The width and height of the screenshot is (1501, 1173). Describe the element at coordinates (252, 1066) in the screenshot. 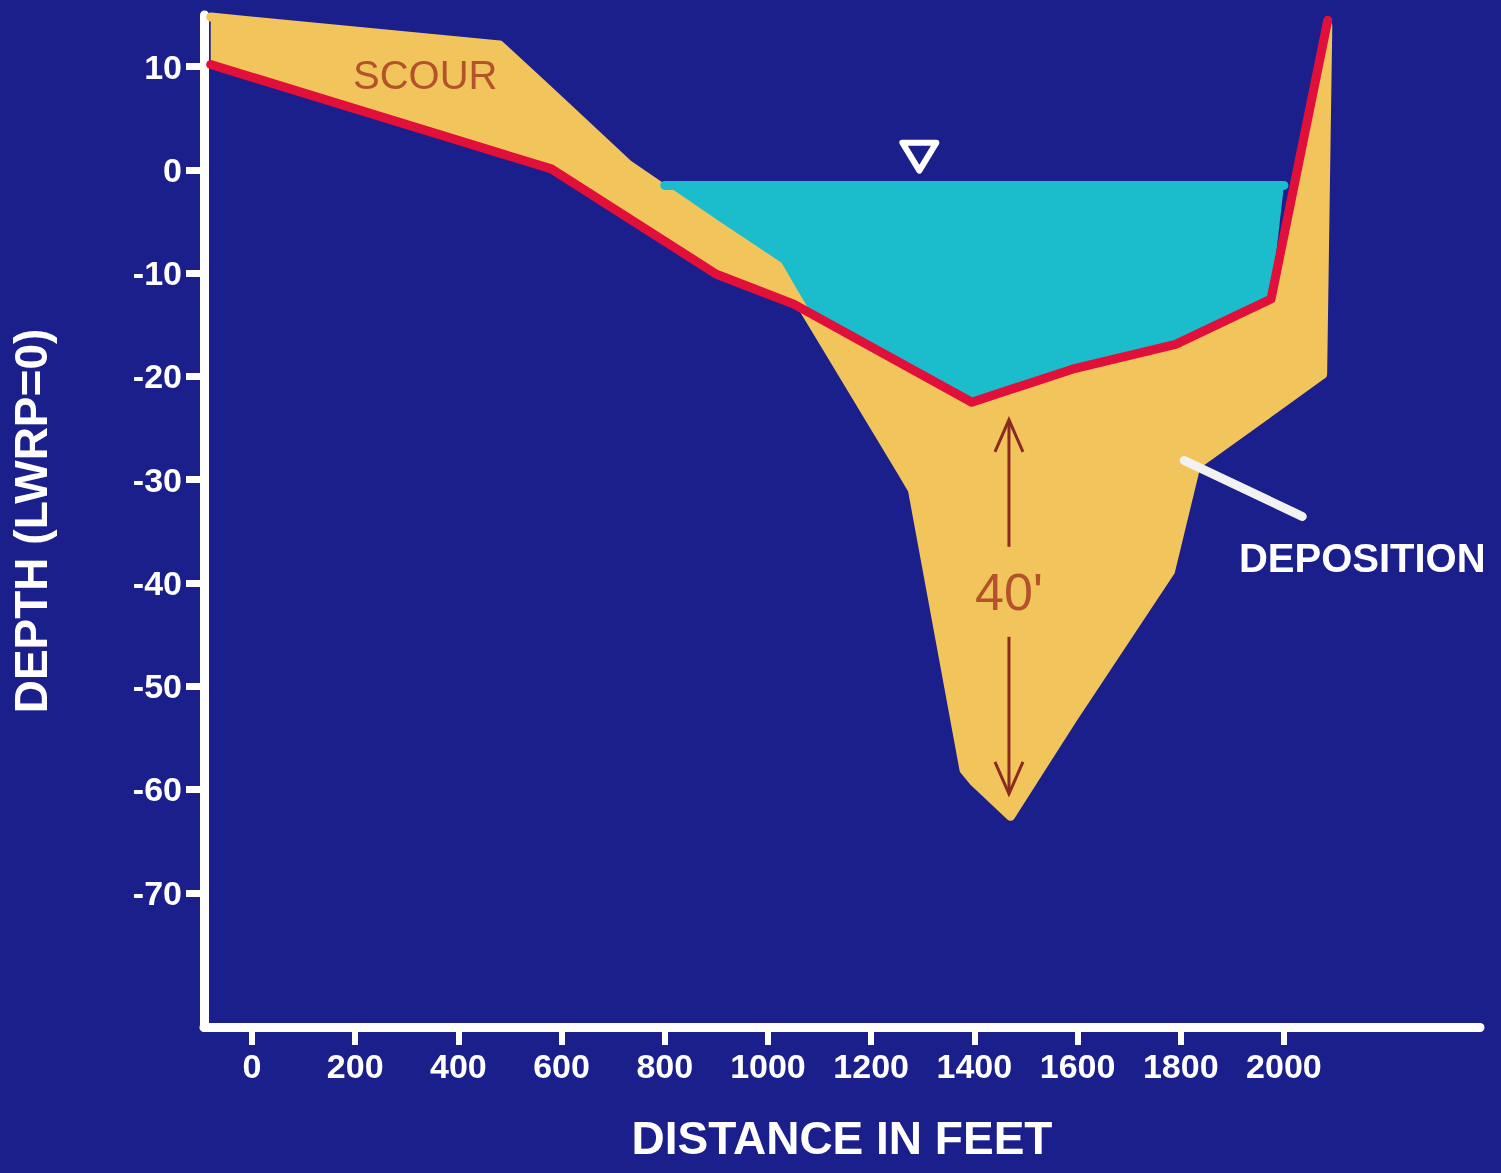

I see `x-tick-label: 0` at that location.